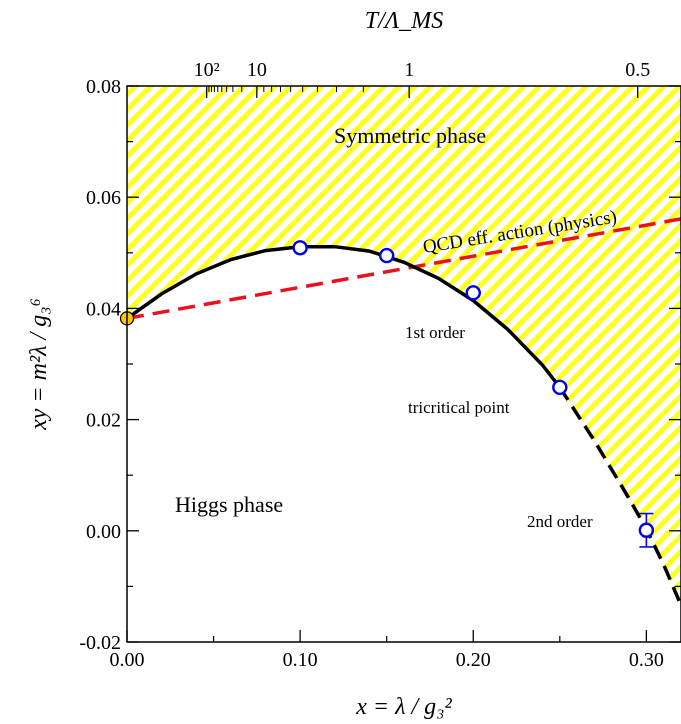 The width and height of the screenshot is (681, 724). Describe the element at coordinates (409, 70) in the screenshot. I see `top-tick-label: 1` at that location.